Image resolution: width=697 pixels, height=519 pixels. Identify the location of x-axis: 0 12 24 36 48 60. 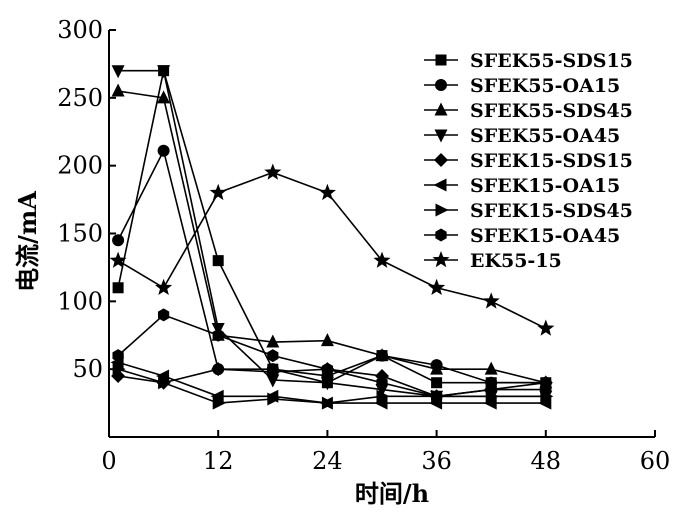
(385, 452).